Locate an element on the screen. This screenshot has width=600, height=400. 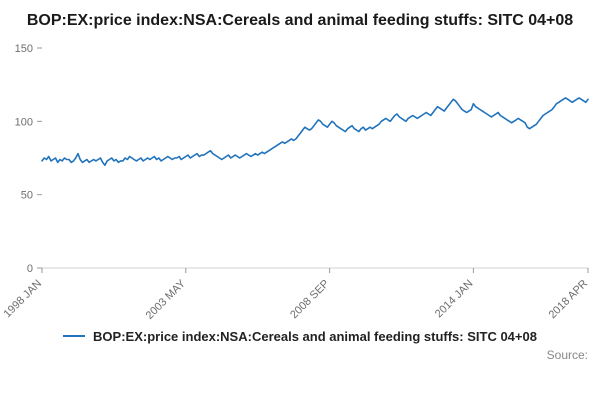
svg-text: 2003 MAY is located at coordinates (166, 299).